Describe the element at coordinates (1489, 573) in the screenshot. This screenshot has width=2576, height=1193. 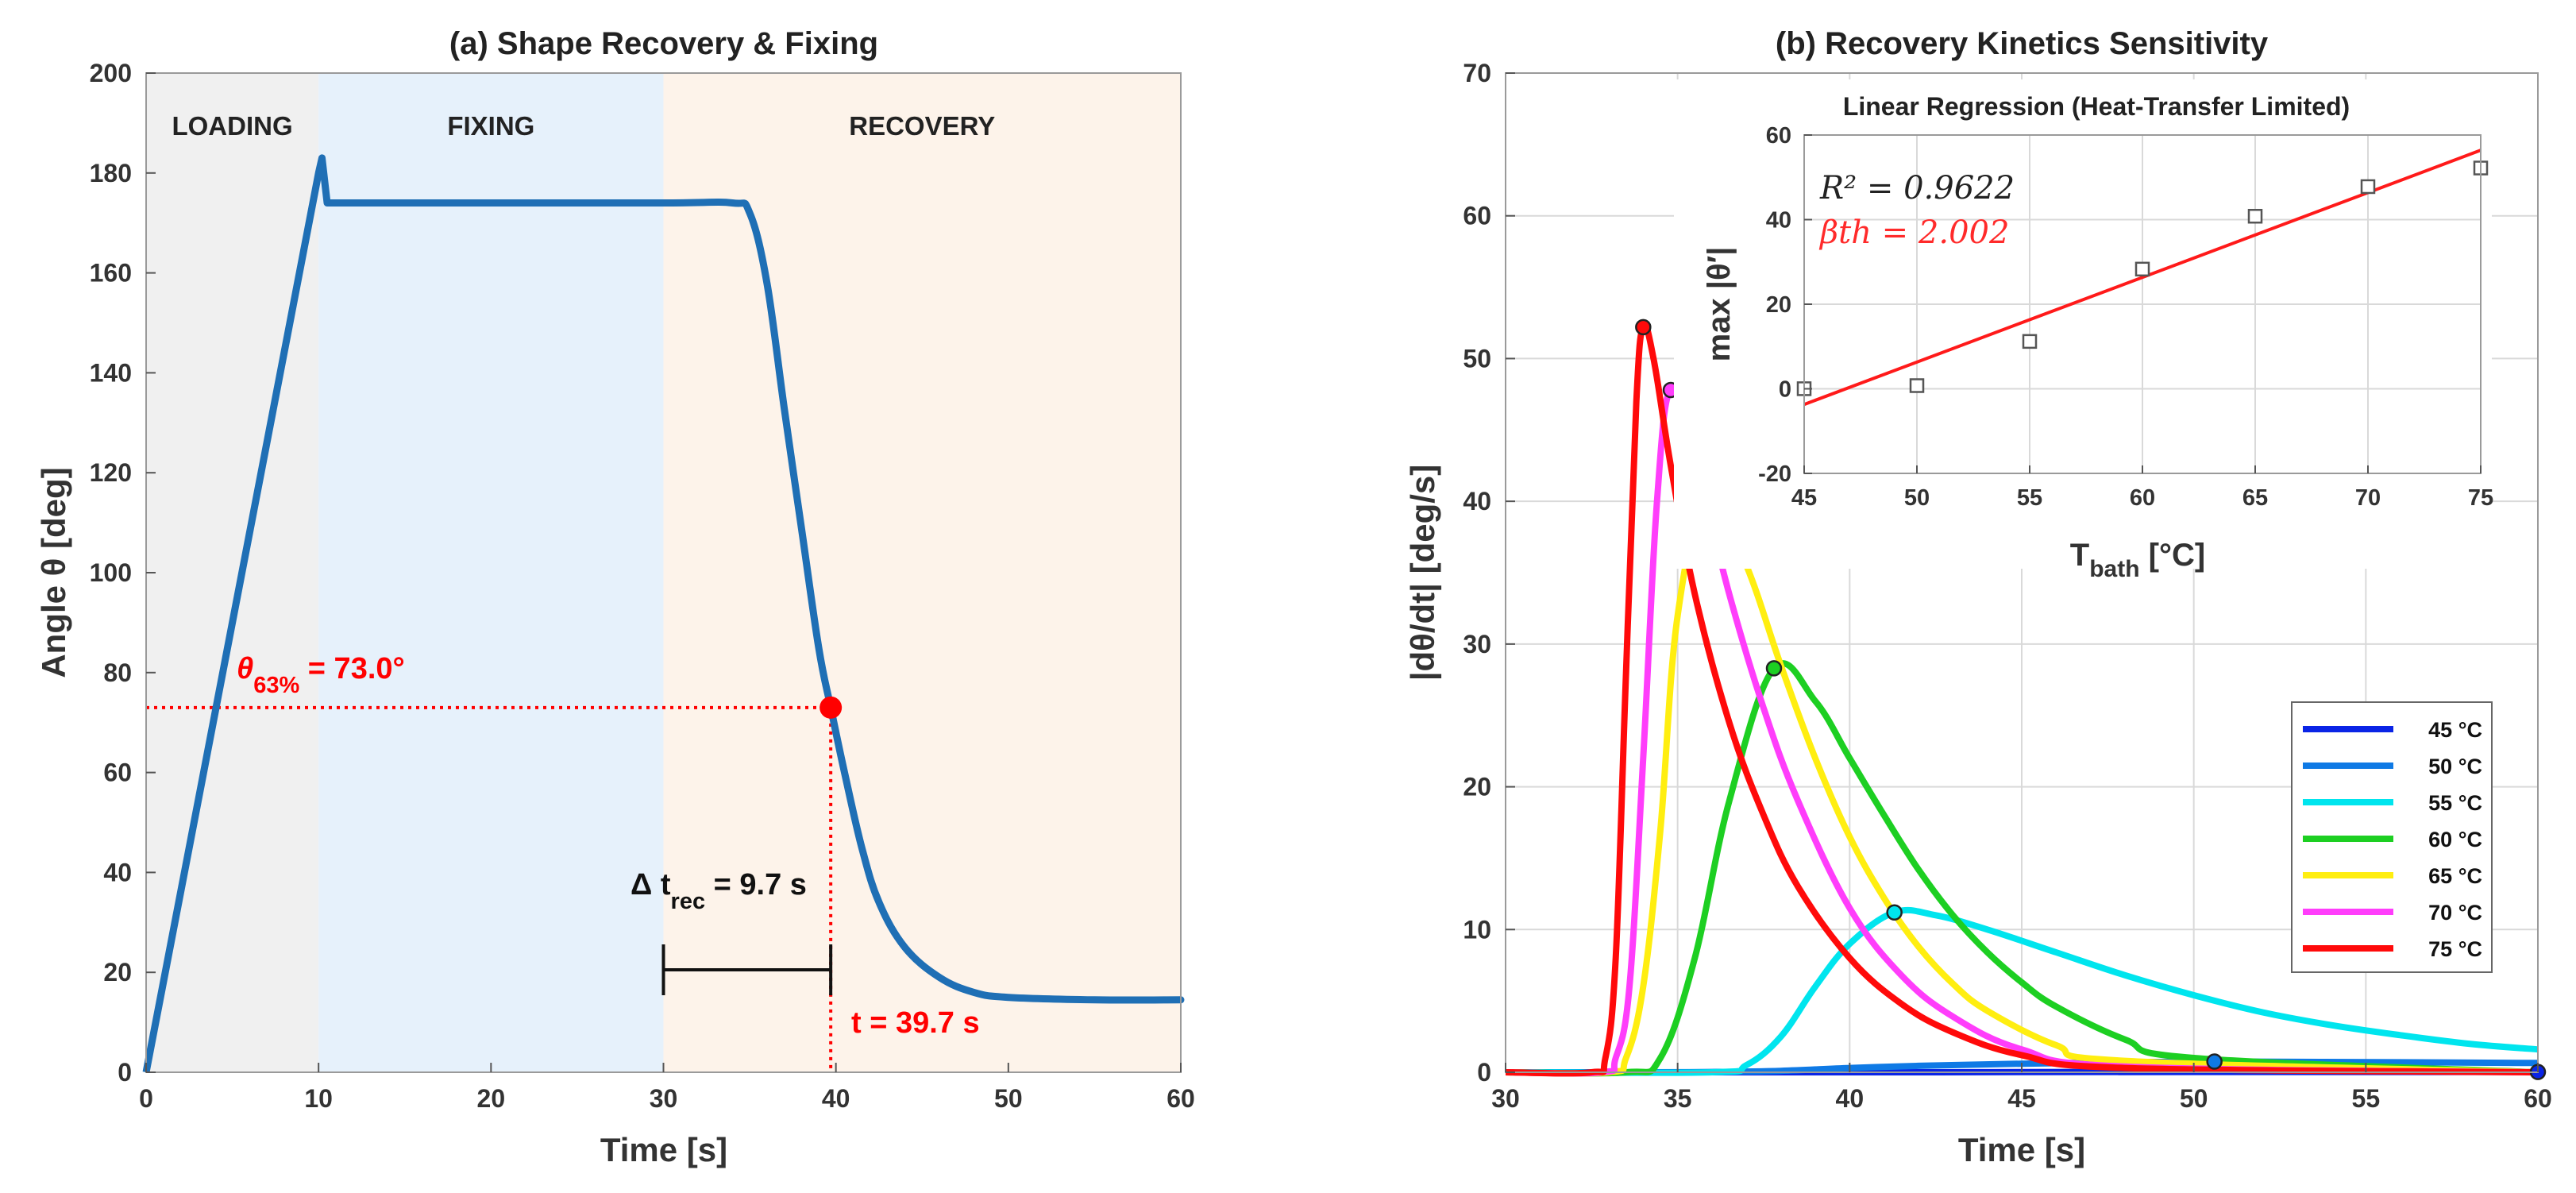
I see `panel-b-y-ticks: 0 10 20 30 40 50 60 70` at that location.